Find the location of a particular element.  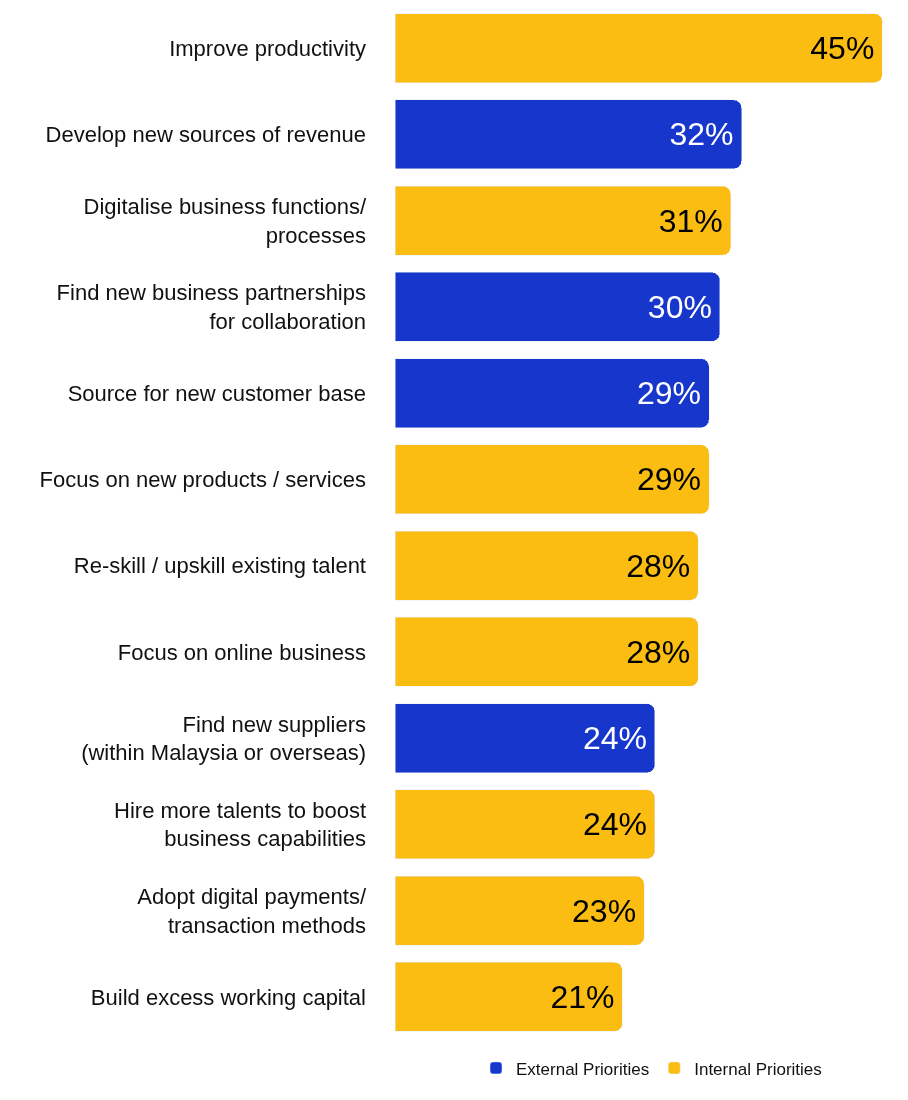

y-tick-label: Focus on new products / services is located at coordinates (202, 480).